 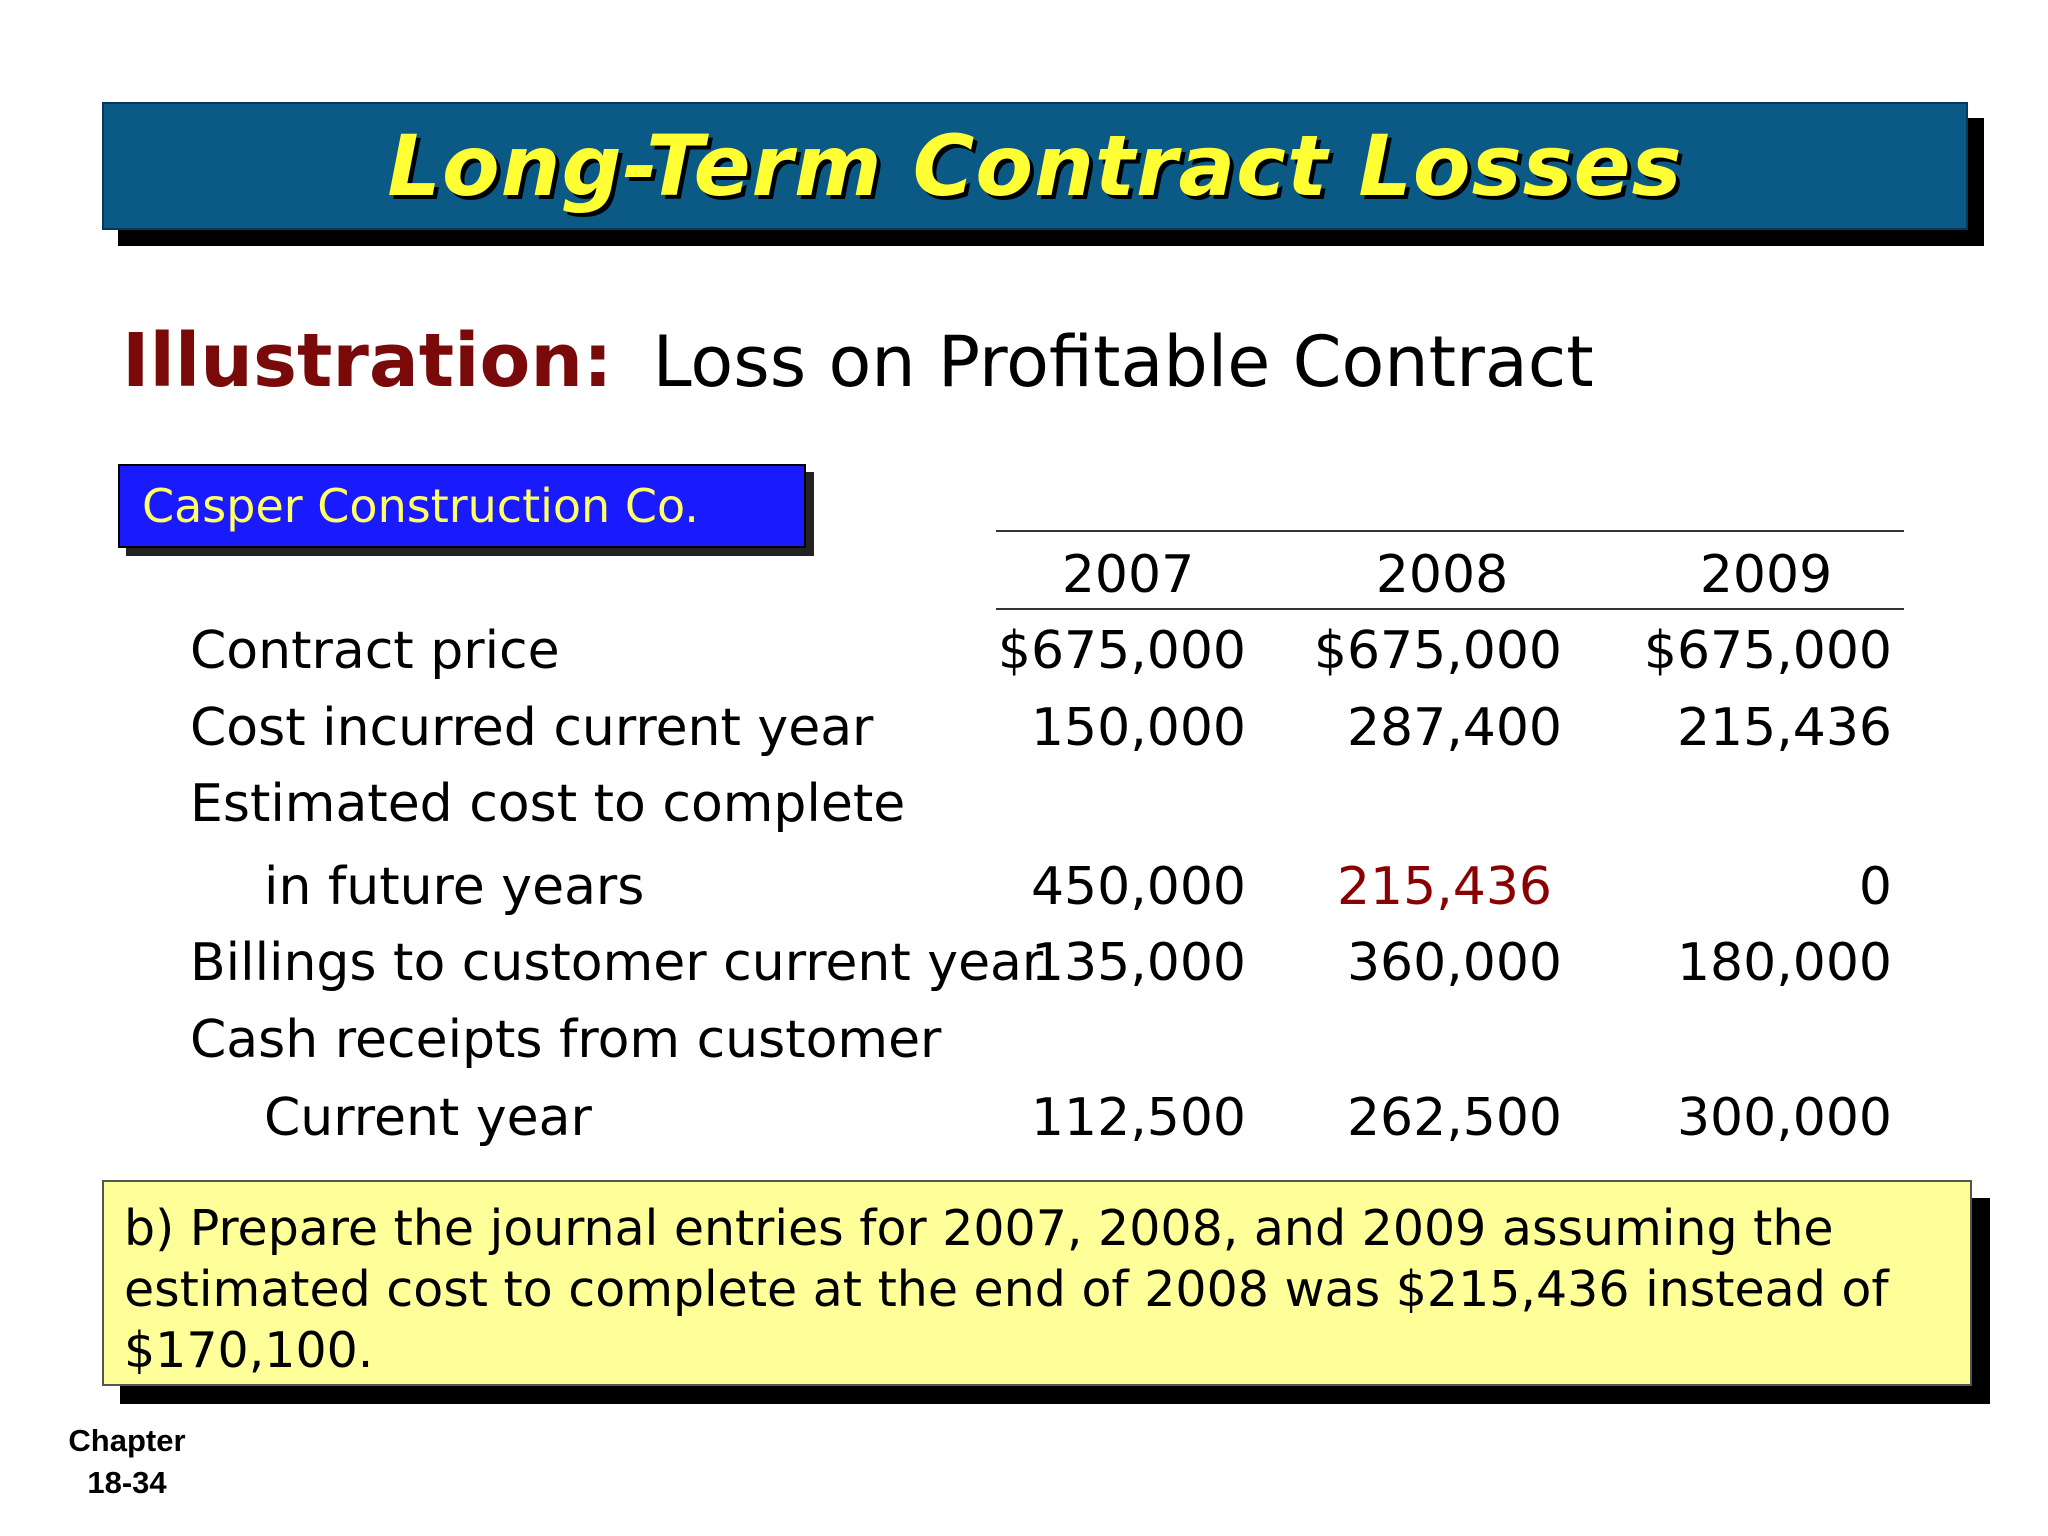 What do you see at coordinates (1450, 609) in the screenshot?
I see `table-header-rule` at bounding box center [1450, 609].